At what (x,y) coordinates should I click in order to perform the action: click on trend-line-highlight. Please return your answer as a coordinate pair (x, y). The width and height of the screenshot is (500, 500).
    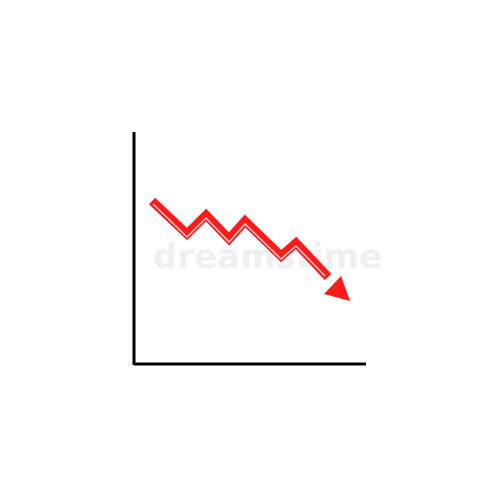
    Looking at the image, I should click on (239, 240).